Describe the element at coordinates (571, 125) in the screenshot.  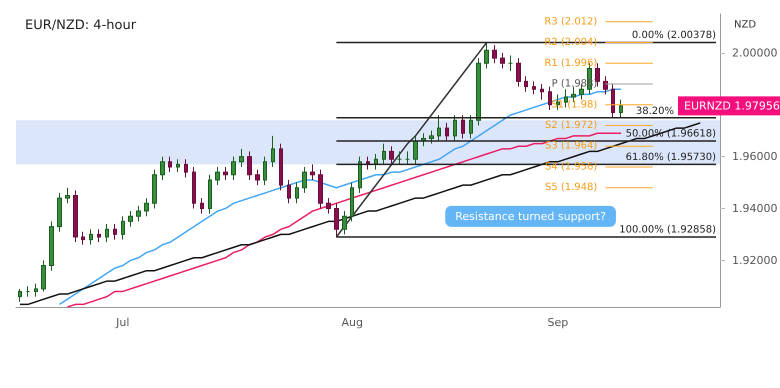
I see `series-label: S2 (1.972)` at that location.